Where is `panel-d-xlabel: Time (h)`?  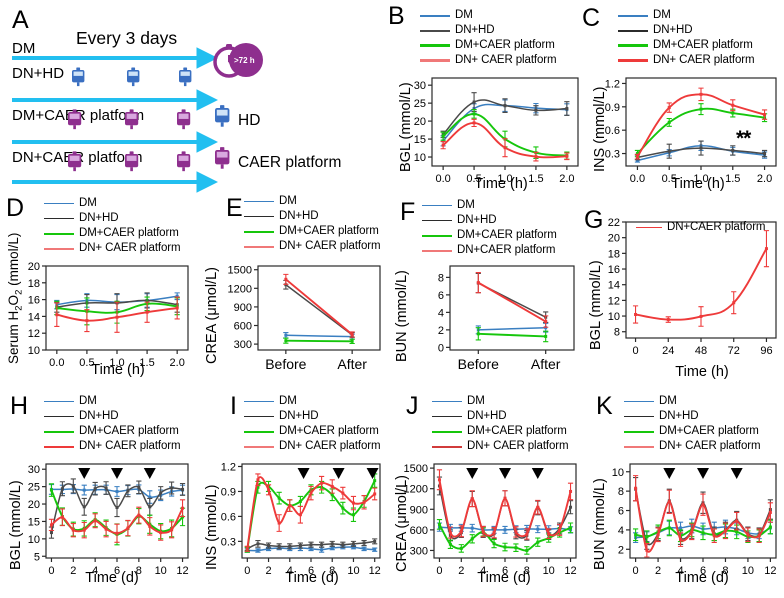
panel-d-xlabel: Time (h) is located at coordinates (118, 370).